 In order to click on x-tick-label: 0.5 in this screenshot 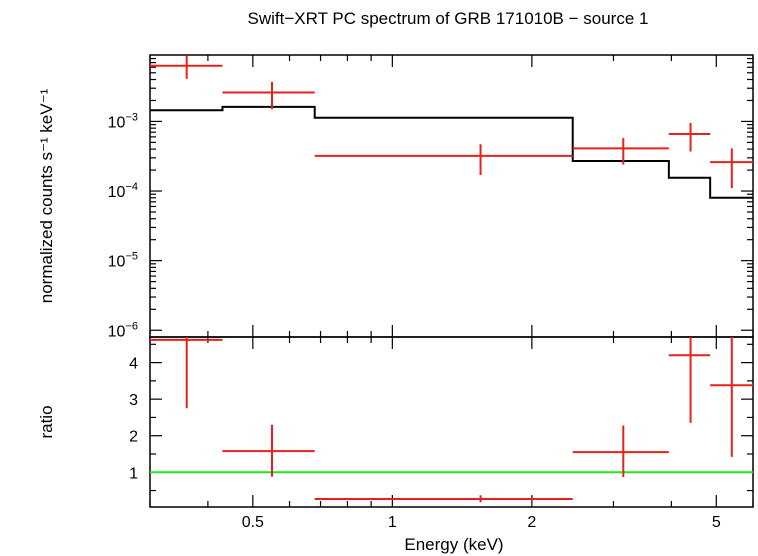, I will do `click(253, 522)`.